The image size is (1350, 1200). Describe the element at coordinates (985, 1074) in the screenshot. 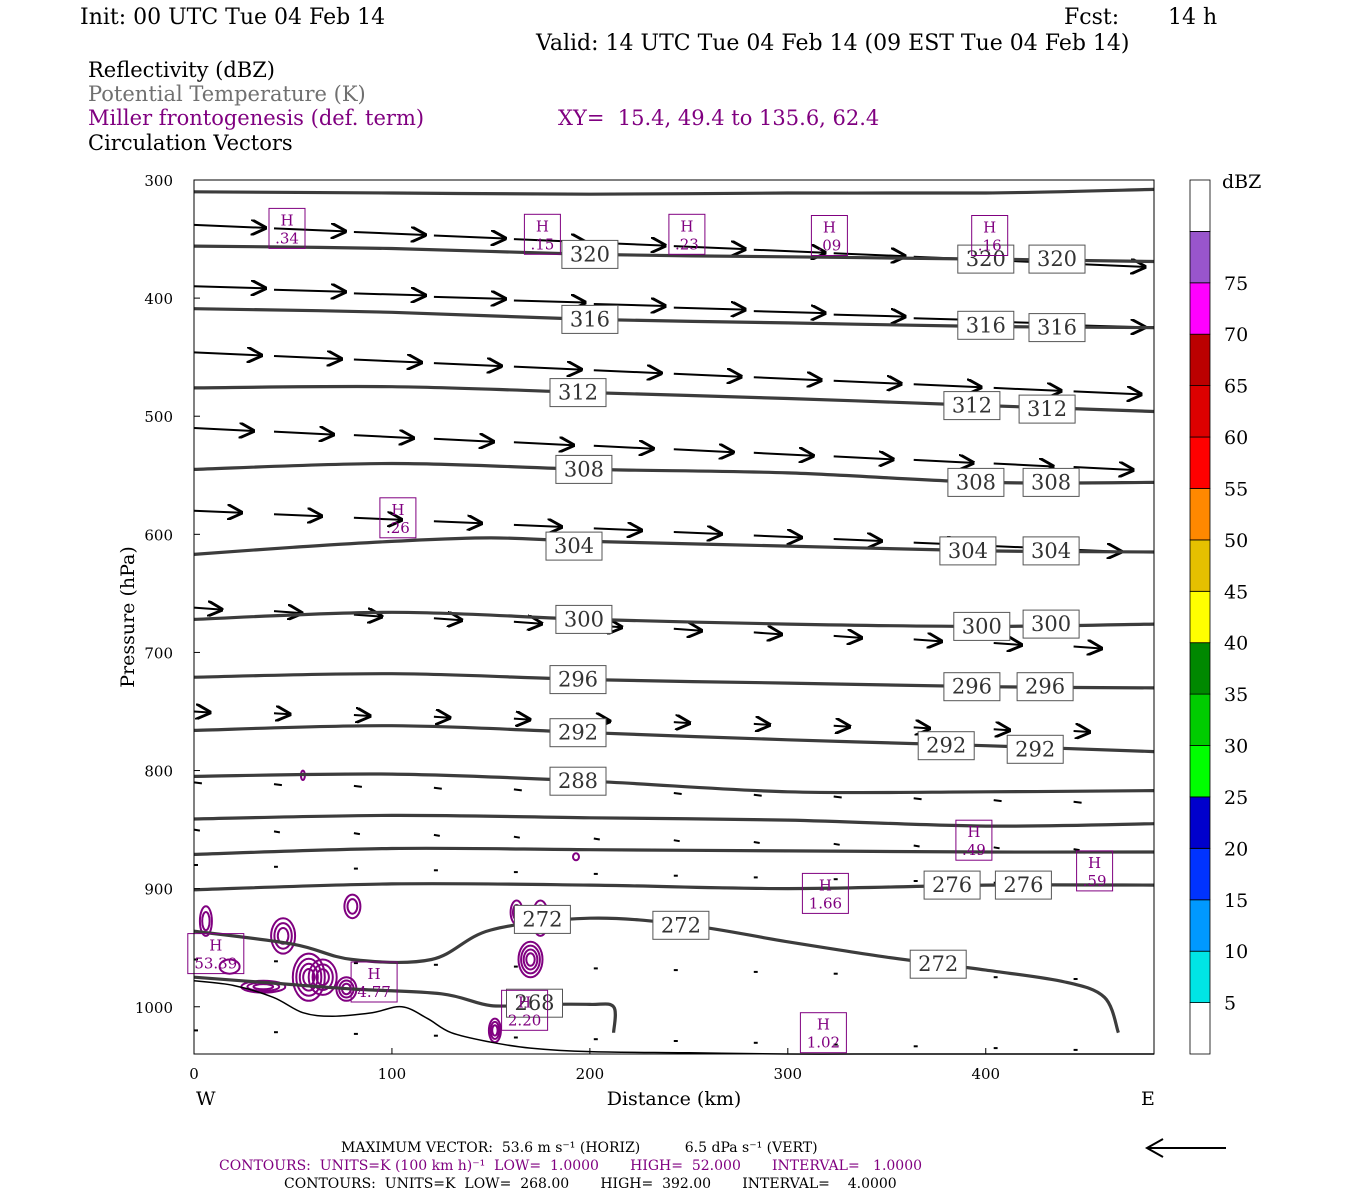

I see `x-tick-label: 400` at that location.